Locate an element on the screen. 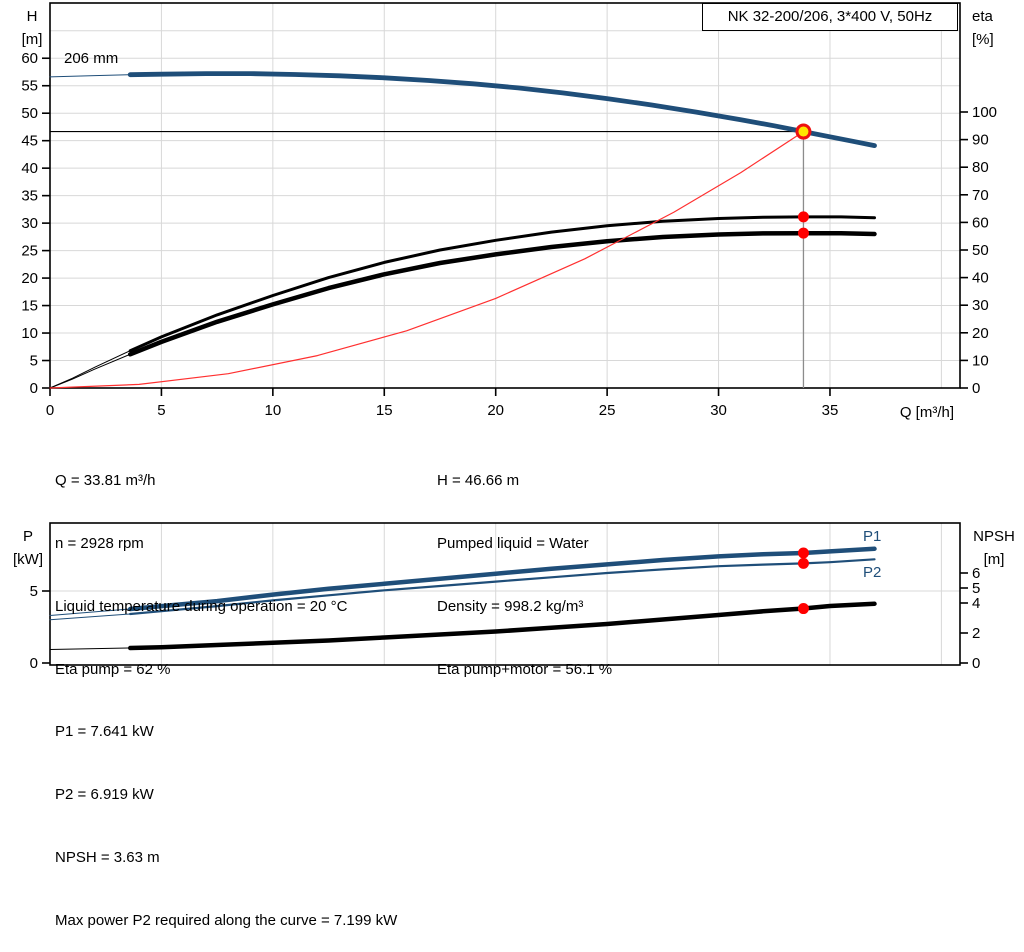  info-line-npsh: NPSH = 3.63 m is located at coordinates (107, 857).